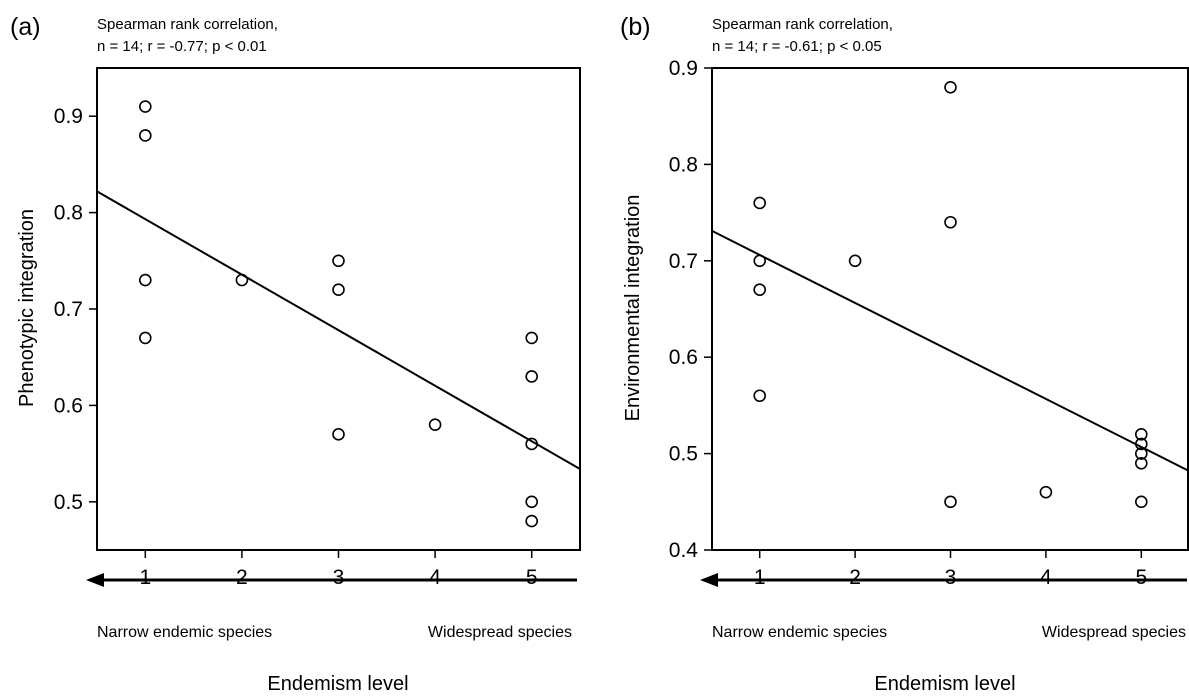 This screenshot has height=700, width=1189. I want to click on stats-annotation-line-2: n = 14; r = -0.61; p < 0.05, so click(797, 46).